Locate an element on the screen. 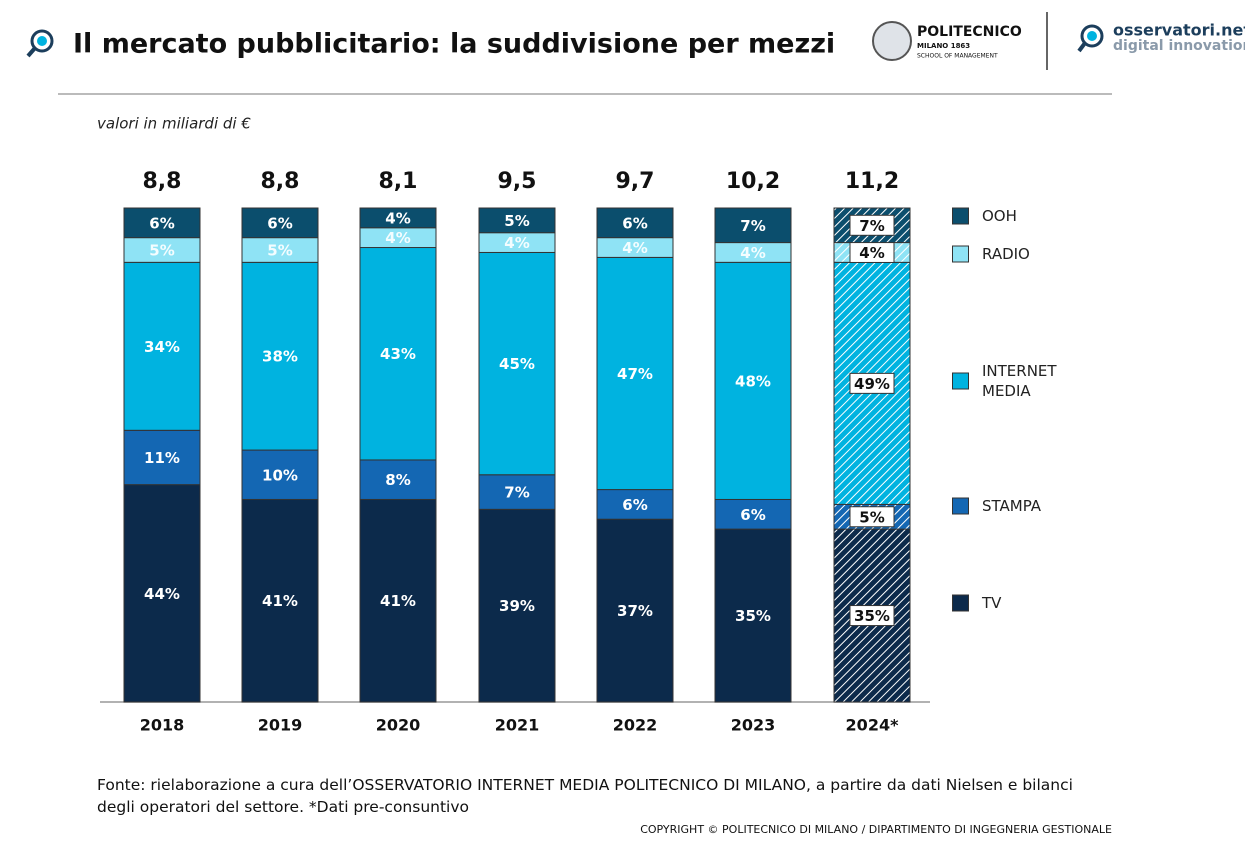  x-tick-label: 2023 is located at coordinates (753, 725).